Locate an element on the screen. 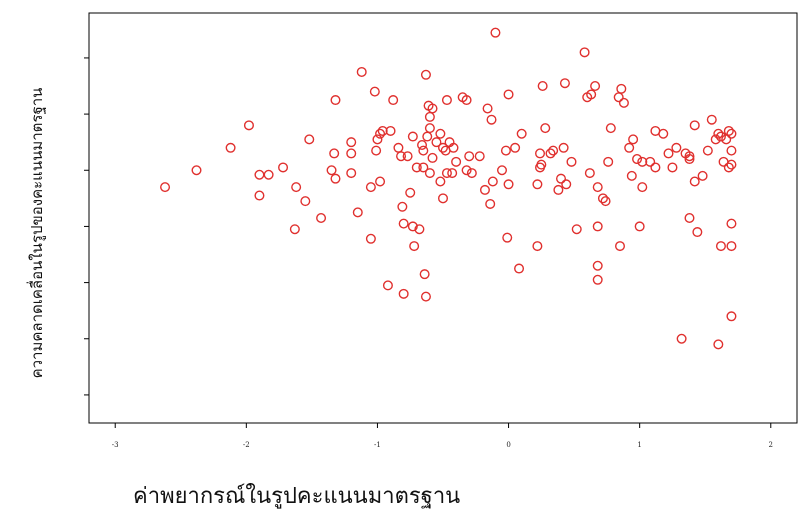  y-axis-ticks is located at coordinates (86, 226).